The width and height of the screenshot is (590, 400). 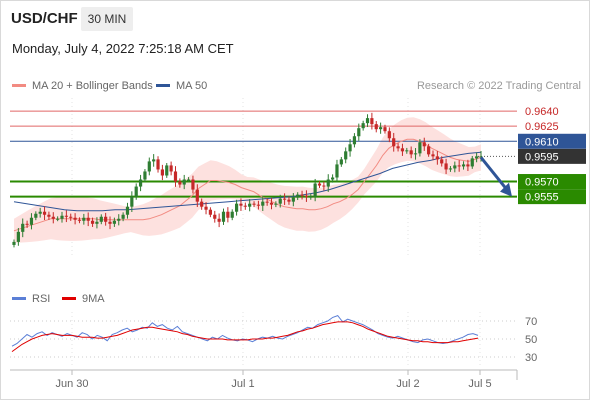 I want to click on rsi-tick-label: 30, so click(x=531, y=358).